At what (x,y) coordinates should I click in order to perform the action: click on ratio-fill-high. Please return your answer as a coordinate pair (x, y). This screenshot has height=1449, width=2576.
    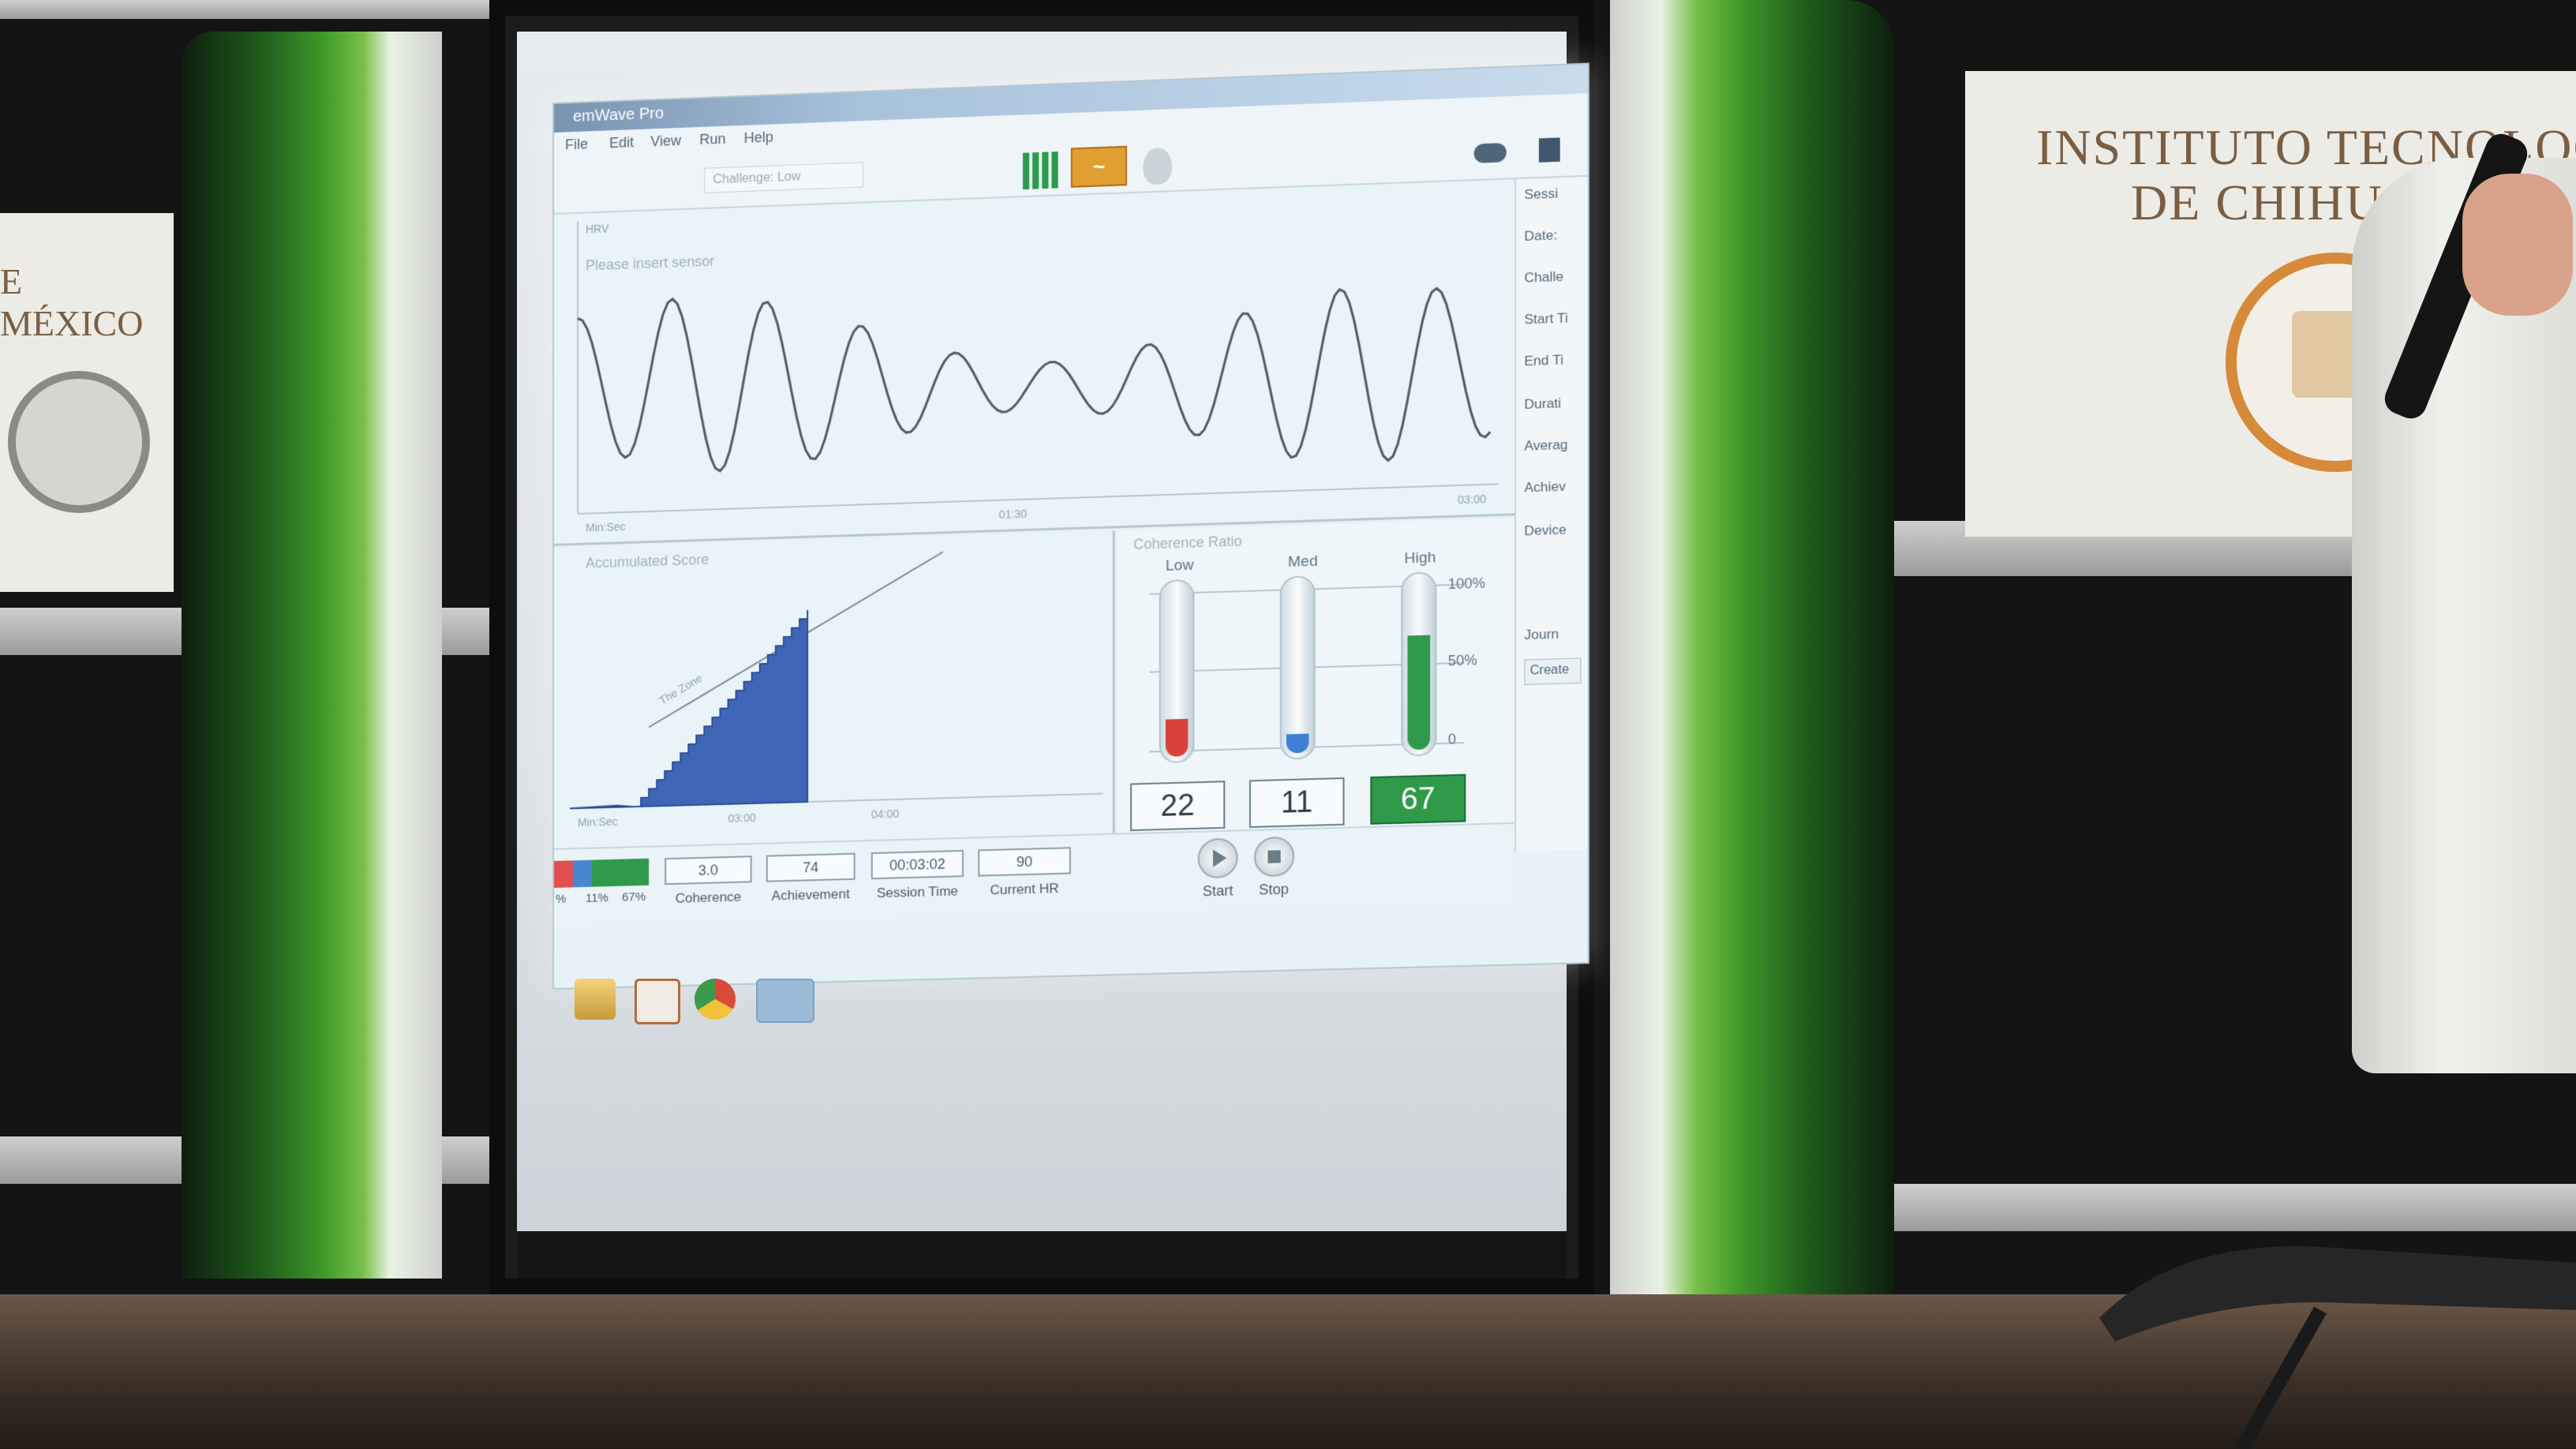
    Looking at the image, I should click on (1419, 693).